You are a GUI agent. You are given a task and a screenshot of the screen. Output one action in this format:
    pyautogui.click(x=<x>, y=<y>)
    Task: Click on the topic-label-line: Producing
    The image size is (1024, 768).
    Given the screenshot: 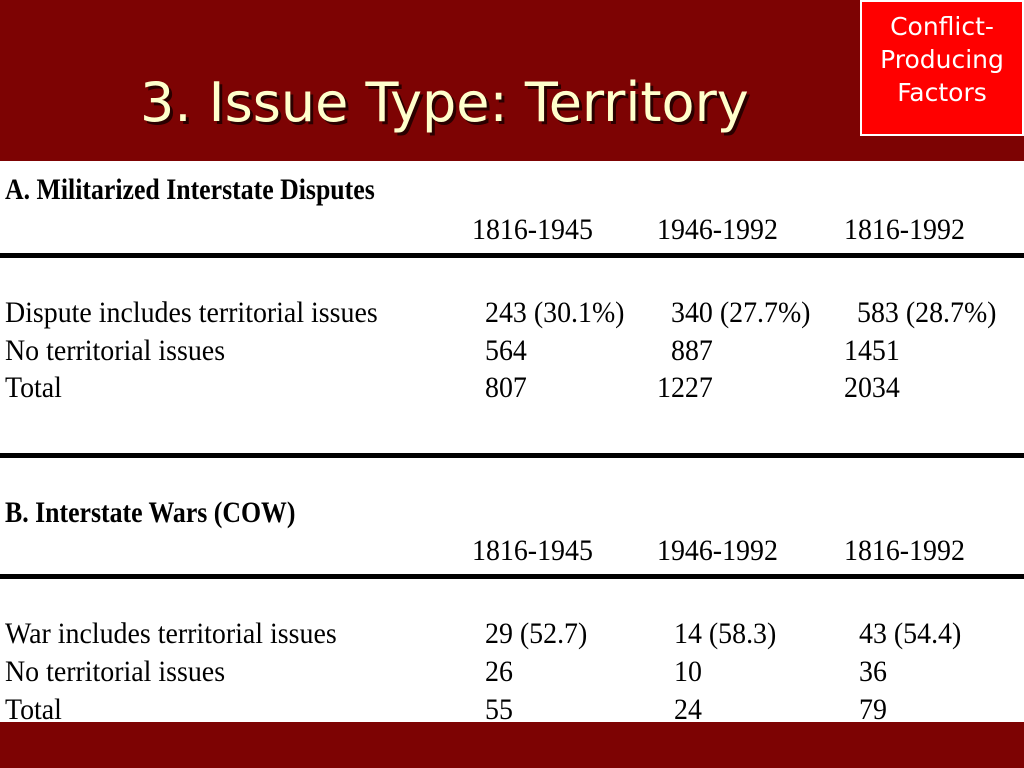 What is the action you would take?
    pyautogui.click(x=942, y=59)
    